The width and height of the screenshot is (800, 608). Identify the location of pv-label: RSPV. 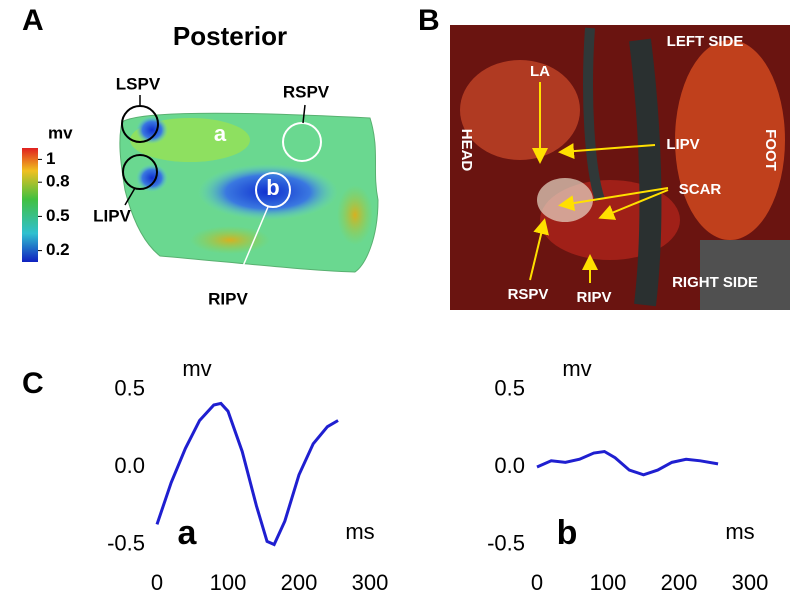
(306, 91).